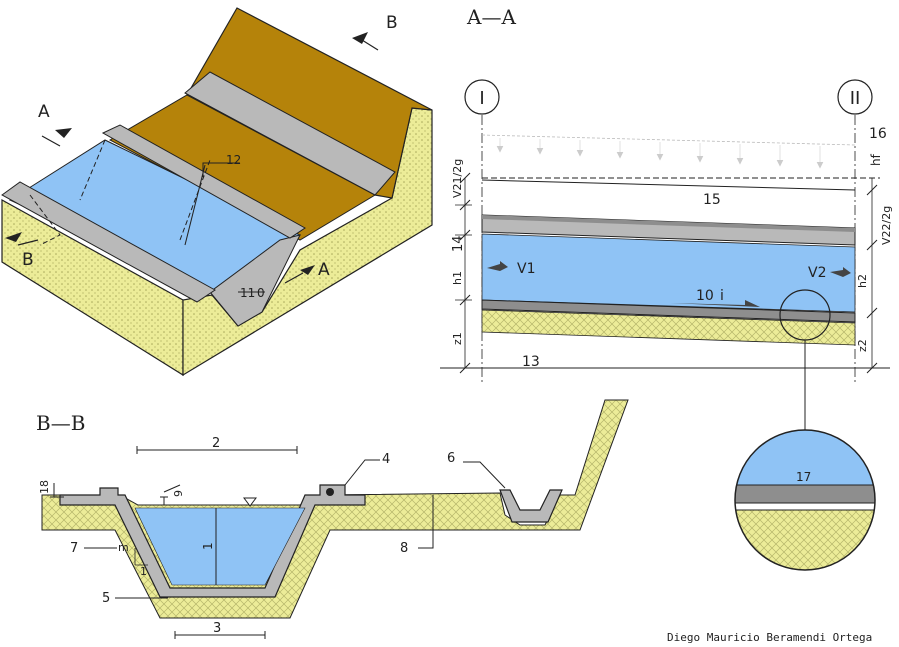 The width and height of the screenshot is (899, 647). Describe the element at coordinates (705, 296) in the screenshot. I see `label-10: 10` at that location.